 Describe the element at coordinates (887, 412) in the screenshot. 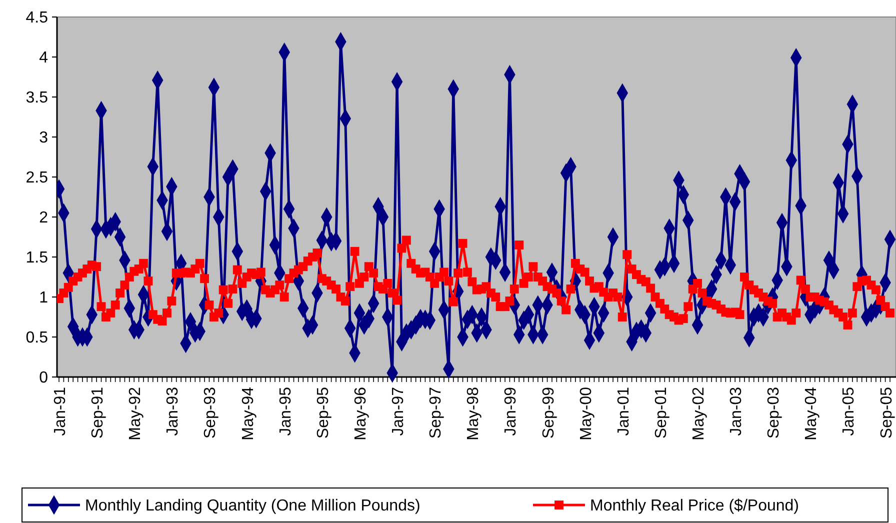

I see `x-tick-label: Sep-05` at that location.